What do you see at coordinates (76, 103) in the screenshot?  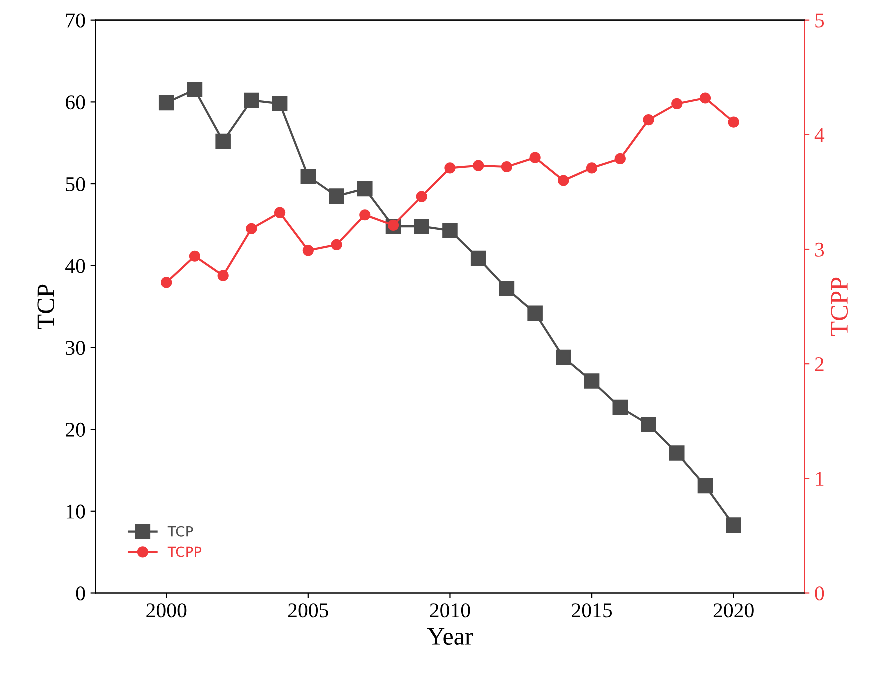 I see `y-tick-label: 60` at bounding box center [76, 103].